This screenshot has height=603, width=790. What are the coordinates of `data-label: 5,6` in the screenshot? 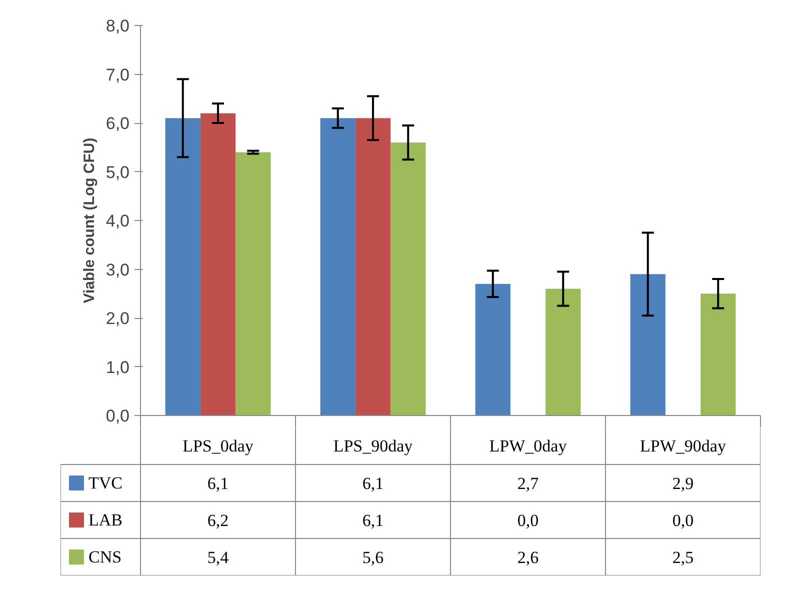 It's located at (373, 557).